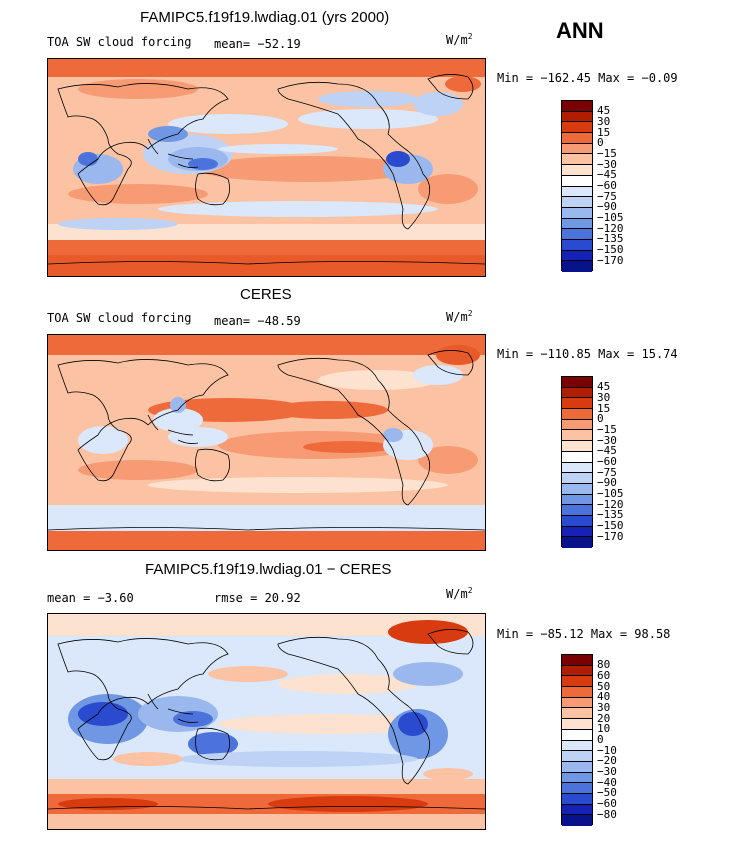 Image resolution: width=733 pixels, height=841 pixels. Describe the element at coordinates (268, 569) in the screenshot. I see `panel-title: FAMIPC5.f19f19.lwdiag.01 − CERES` at that location.